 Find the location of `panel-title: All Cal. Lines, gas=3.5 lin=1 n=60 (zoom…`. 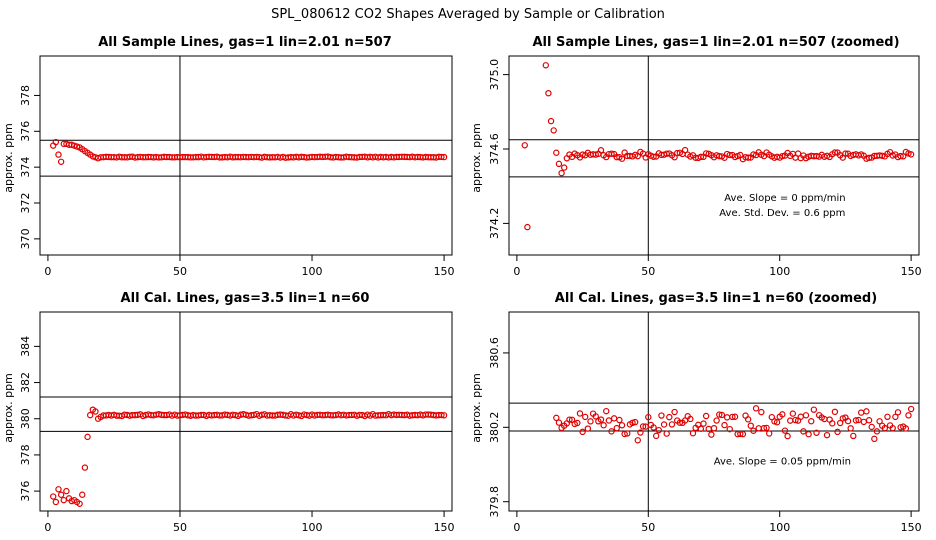

panel-title: All Cal. Lines, gas=3.5 lin=1 n=60 (zoom… is located at coordinates (716, 298).